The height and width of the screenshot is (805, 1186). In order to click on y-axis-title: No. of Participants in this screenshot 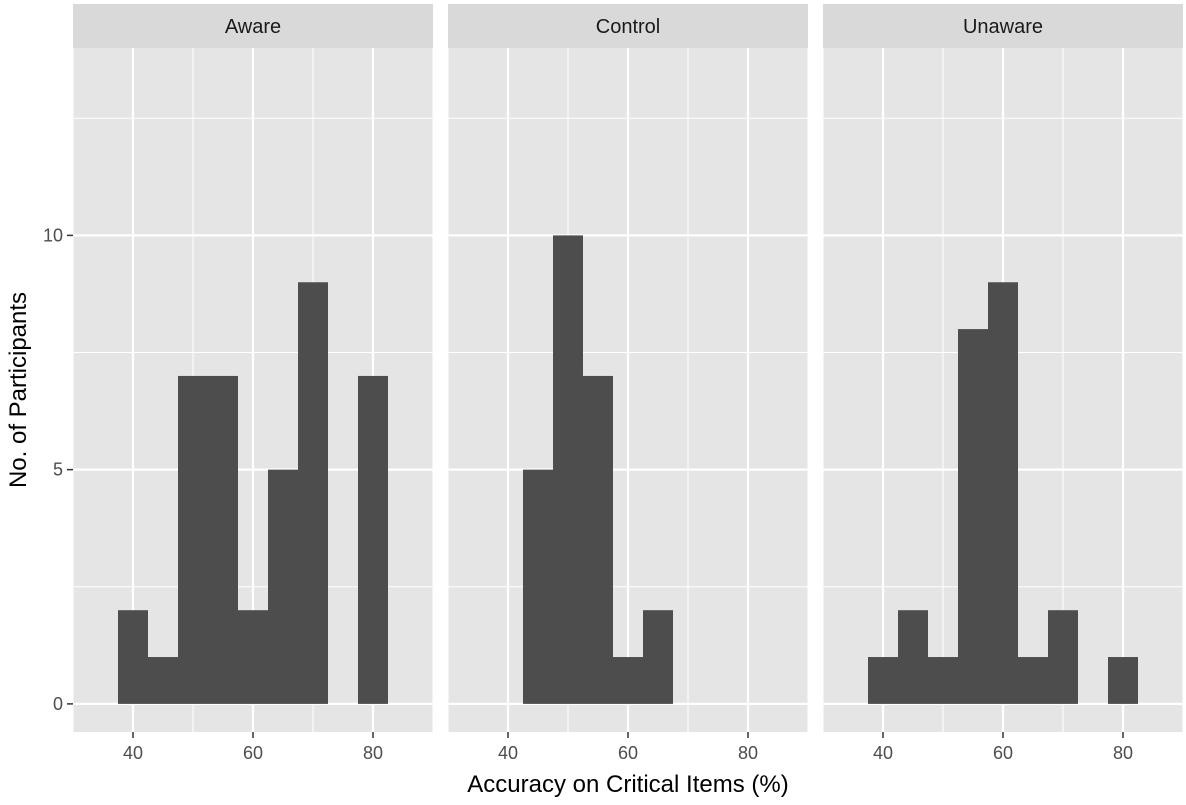, I will do `click(18, 390)`.